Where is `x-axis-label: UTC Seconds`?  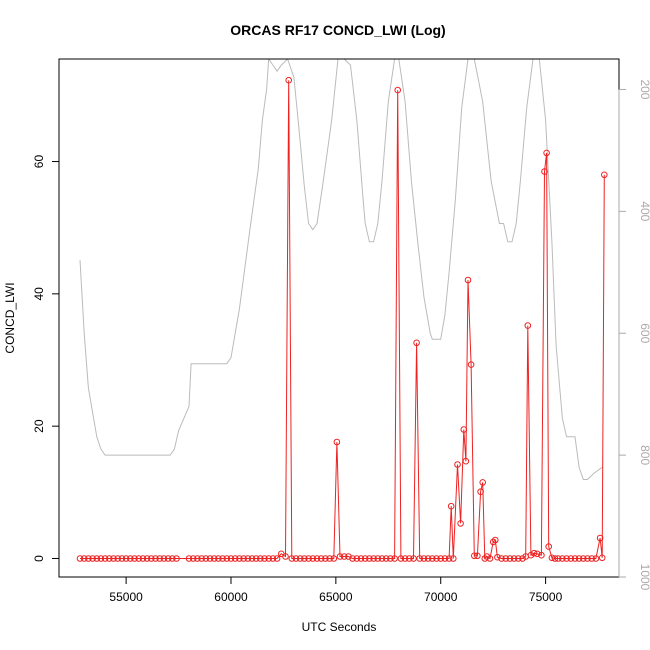
x-axis-label: UTC Seconds is located at coordinates (339, 627).